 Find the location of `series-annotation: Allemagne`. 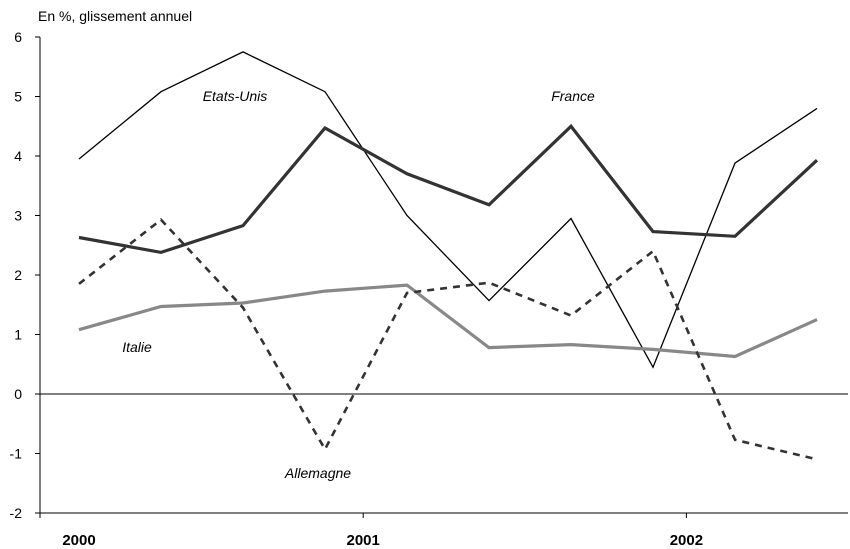

series-annotation: Allemagne is located at coordinates (317, 473).